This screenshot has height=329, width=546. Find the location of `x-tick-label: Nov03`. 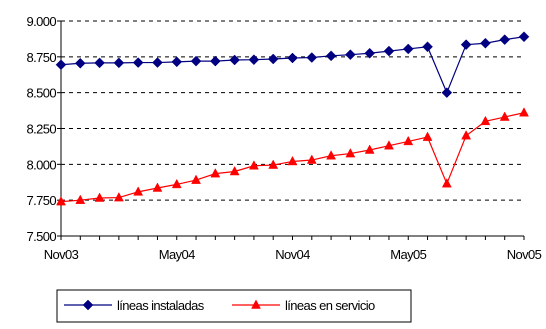

x-tick-label: Nov03 is located at coordinates (61, 254).